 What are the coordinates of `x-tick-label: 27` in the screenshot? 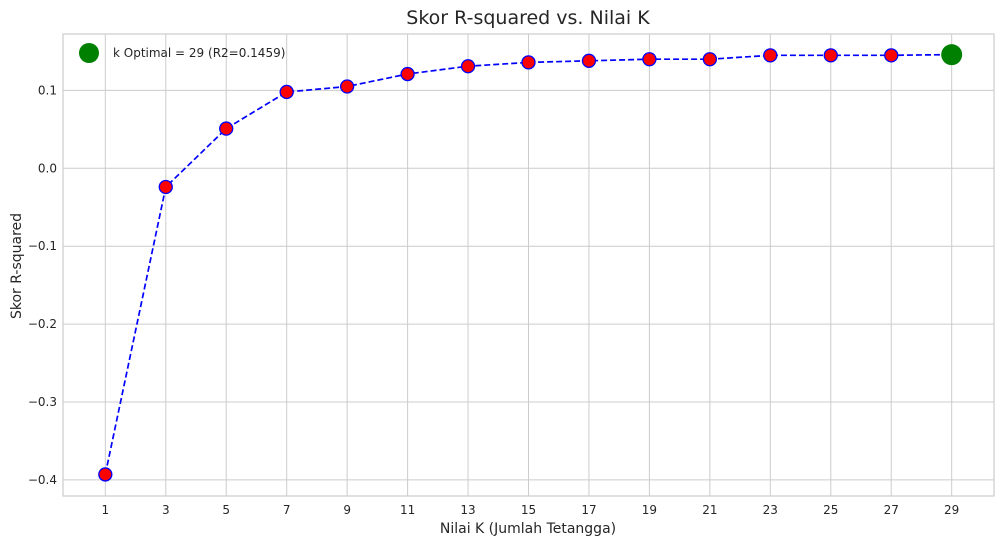 It's located at (891, 510).